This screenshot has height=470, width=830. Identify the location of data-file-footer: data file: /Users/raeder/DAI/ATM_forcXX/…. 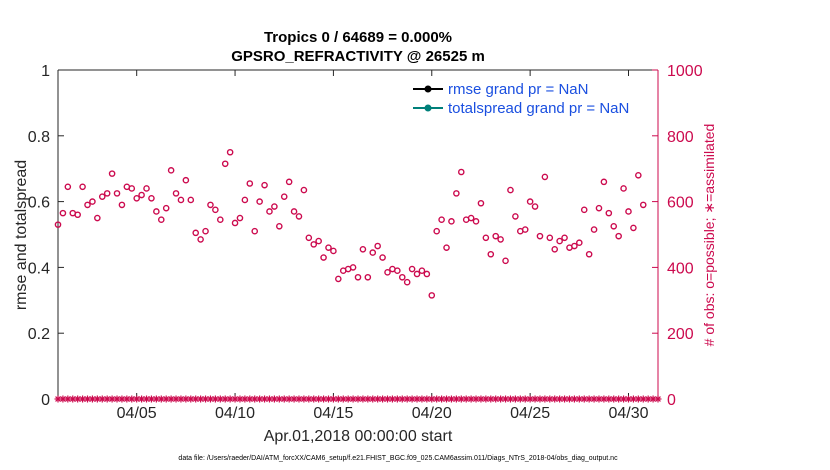
(398, 458).